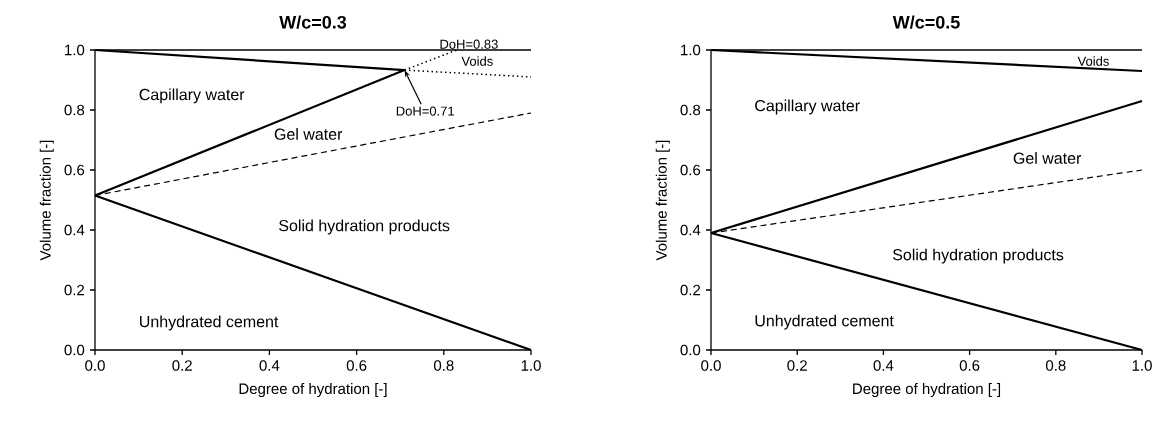 The image size is (1170, 425). What do you see at coordinates (425, 111) in the screenshot?
I see `annotation: DoH=0.71` at bounding box center [425, 111].